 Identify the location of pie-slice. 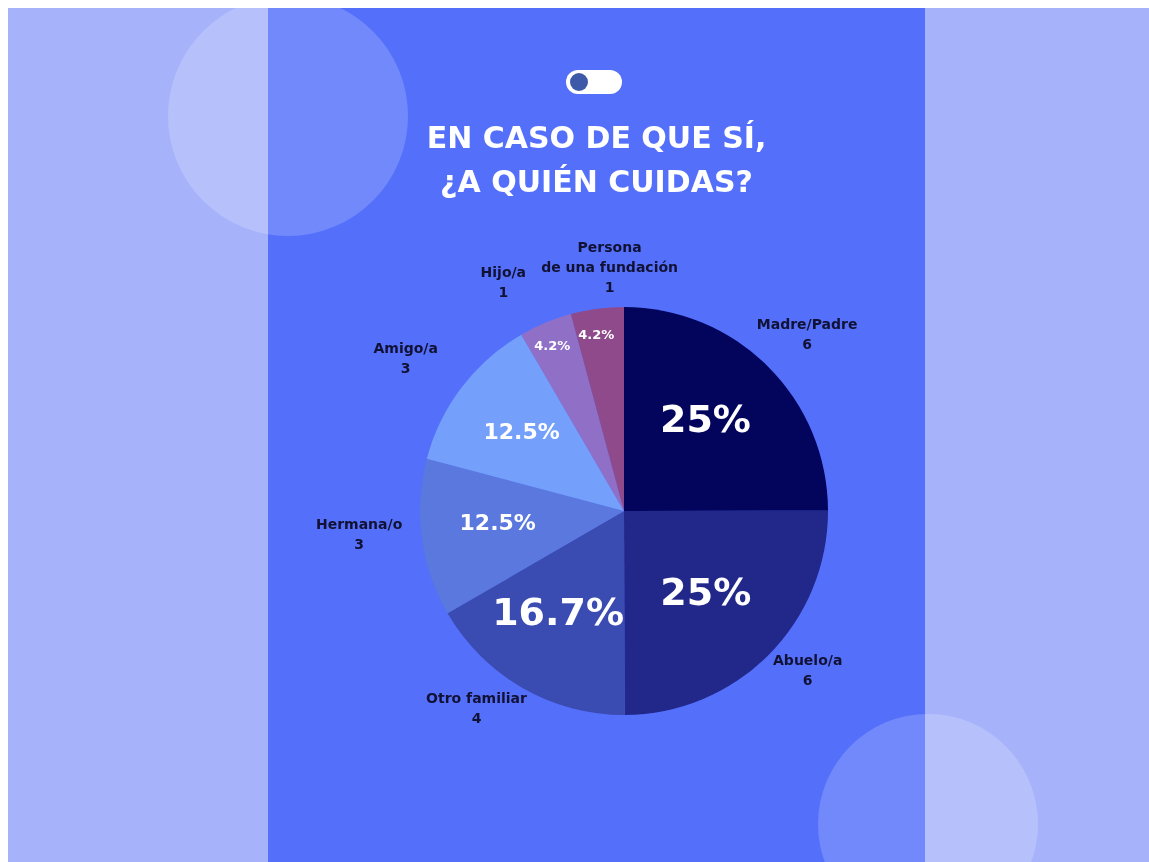
(597, 409).